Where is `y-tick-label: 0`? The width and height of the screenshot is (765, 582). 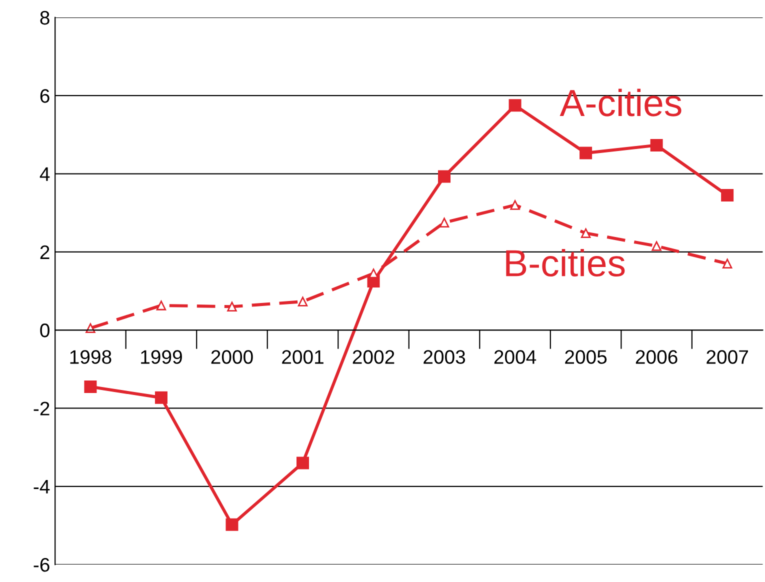
y-tick-label: 0 is located at coordinates (45, 331).